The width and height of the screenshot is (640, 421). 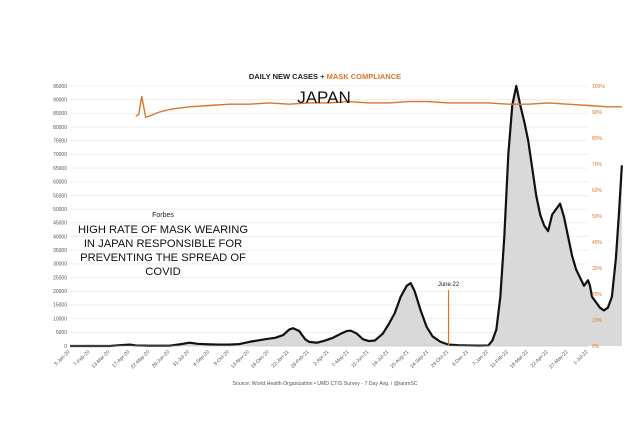 What do you see at coordinates (60, 237) in the screenshot?
I see `y-left-tick-label: 40000` at bounding box center [60, 237].